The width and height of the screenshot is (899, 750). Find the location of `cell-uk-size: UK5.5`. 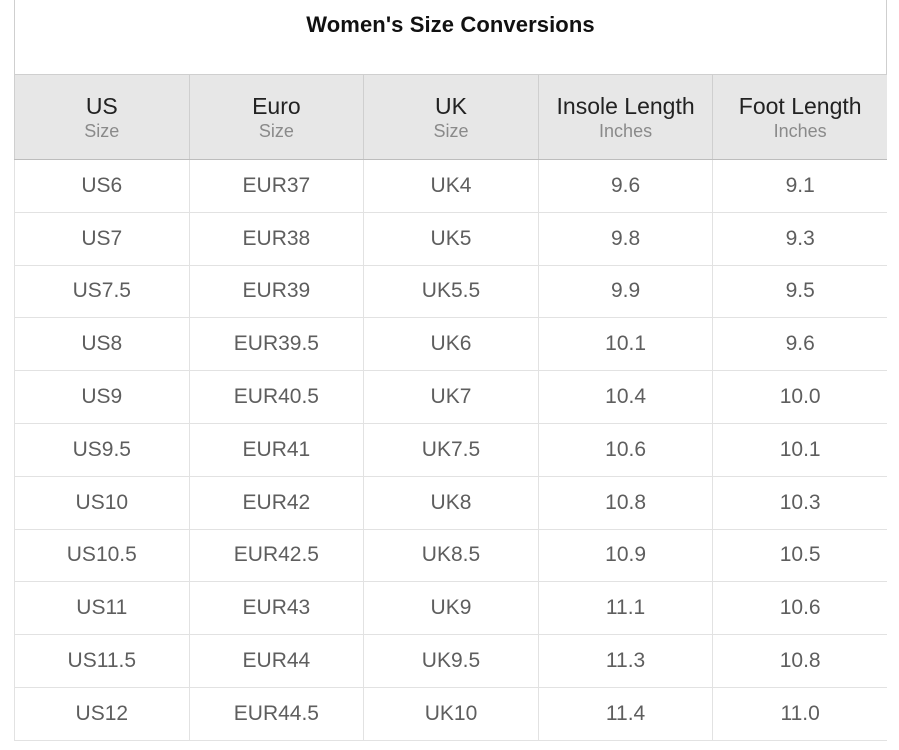

cell-uk-size: UK5.5 is located at coordinates (451, 292).